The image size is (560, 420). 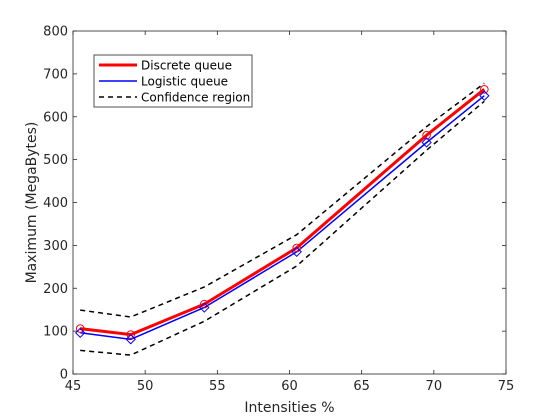 I want to click on x-tick-label: 45, so click(x=73, y=386).